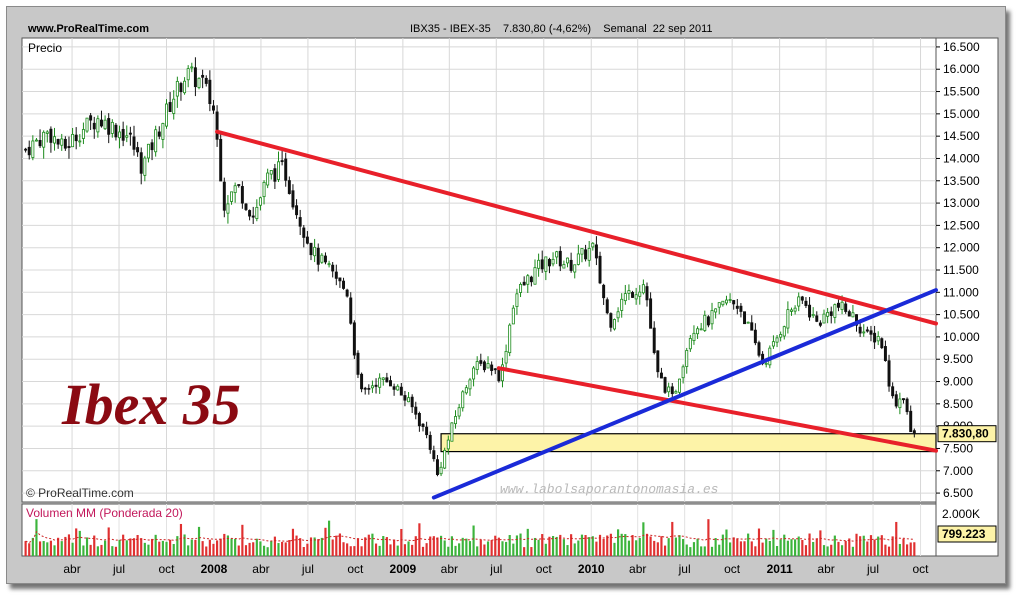 The image size is (1020, 600). I want to click on period: Semanal, so click(625, 29).